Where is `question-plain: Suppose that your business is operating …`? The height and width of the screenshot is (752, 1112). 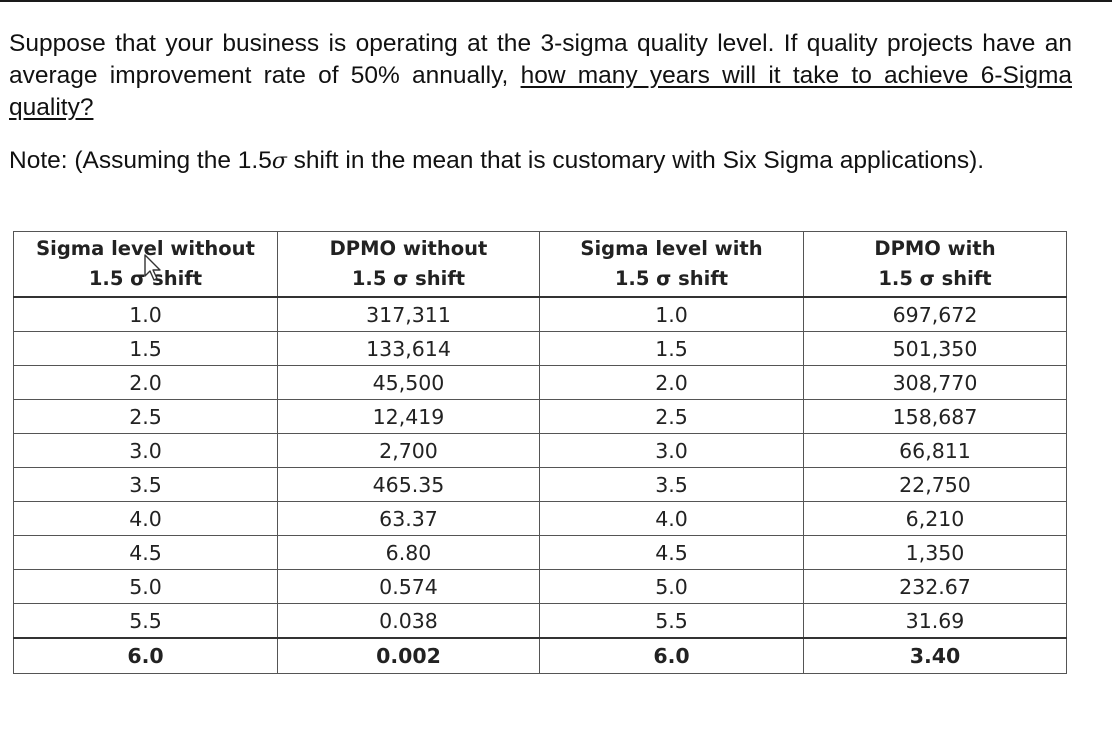
question-plain: Suppose that your business is operating … is located at coordinates (540, 59).